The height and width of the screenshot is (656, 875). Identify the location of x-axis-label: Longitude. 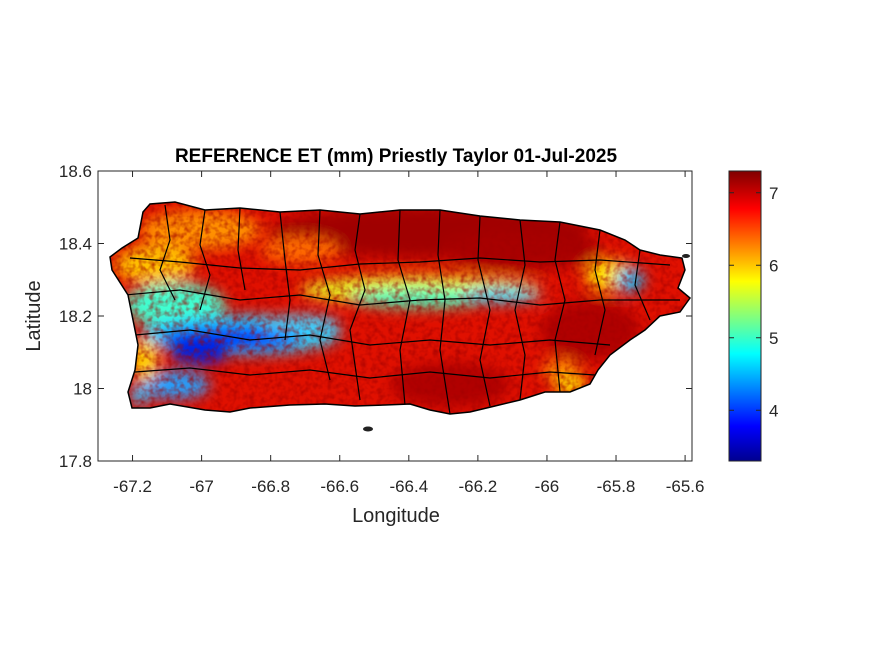
(396, 516).